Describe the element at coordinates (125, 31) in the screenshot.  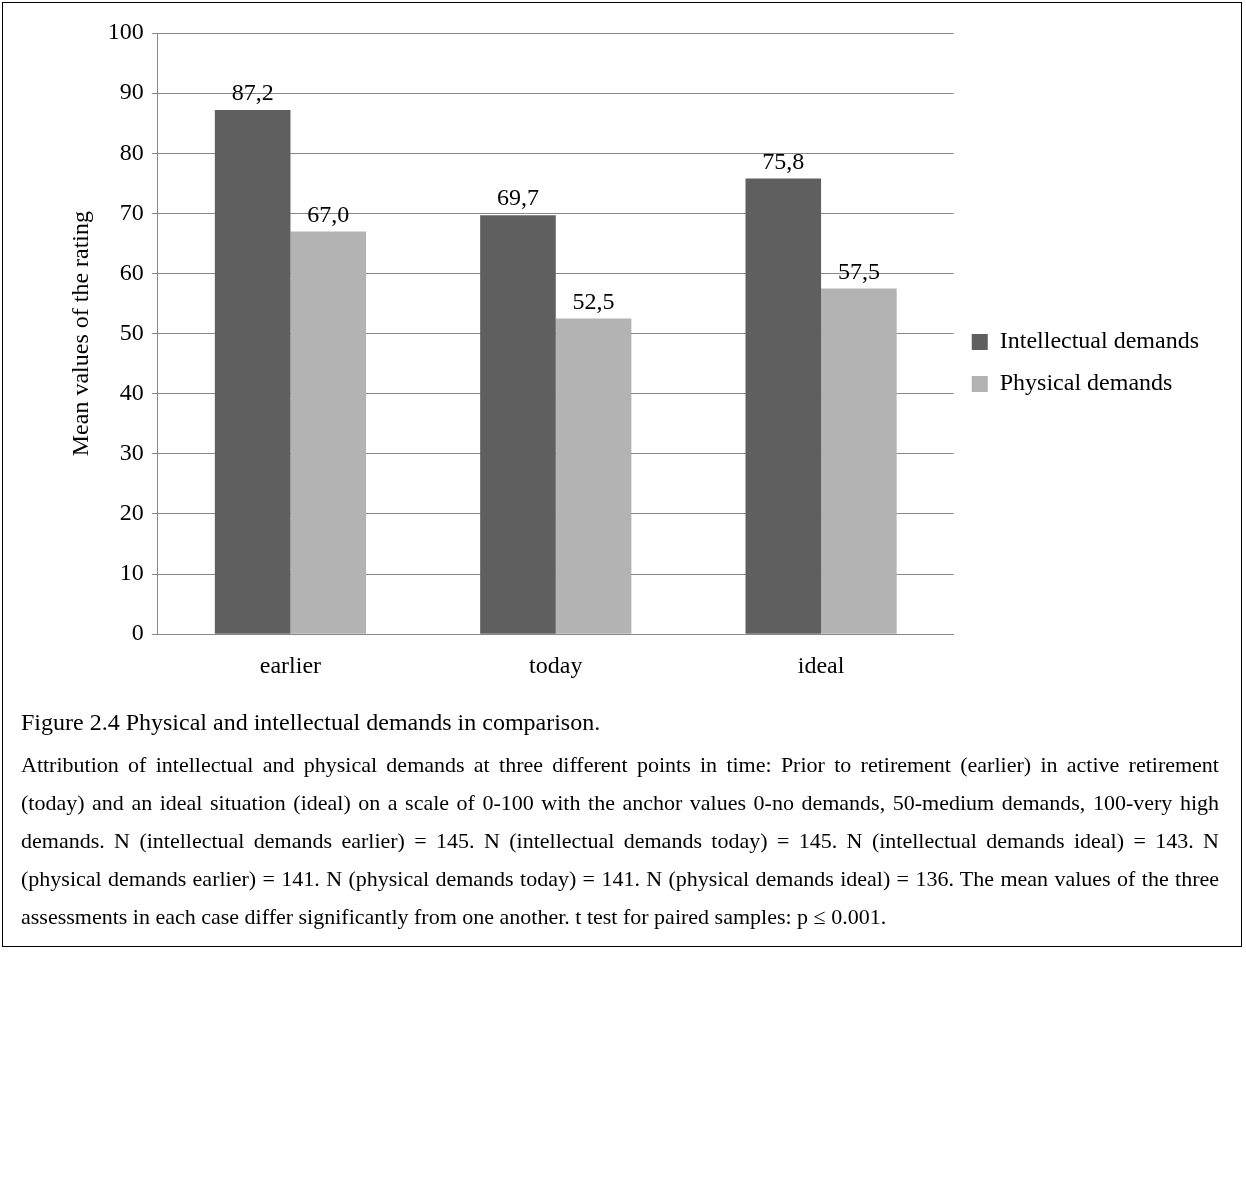
I see `y-tick-label: 100` at that location.